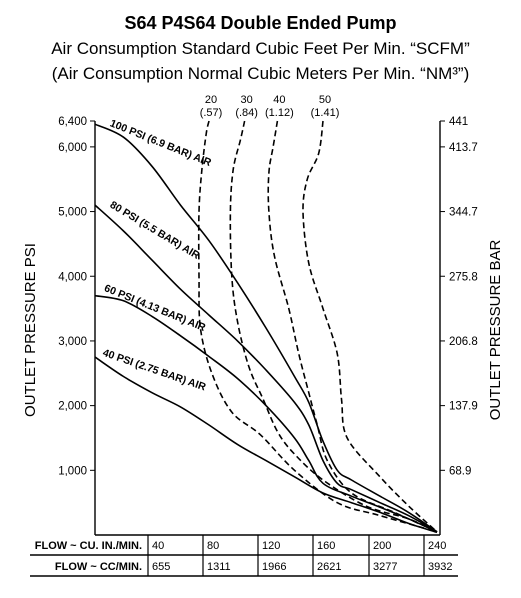  What do you see at coordinates (98, 567) in the screenshot?
I see `flow-cc-label: FLOW ~ CC/MIN.` at bounding box center [98, 567].